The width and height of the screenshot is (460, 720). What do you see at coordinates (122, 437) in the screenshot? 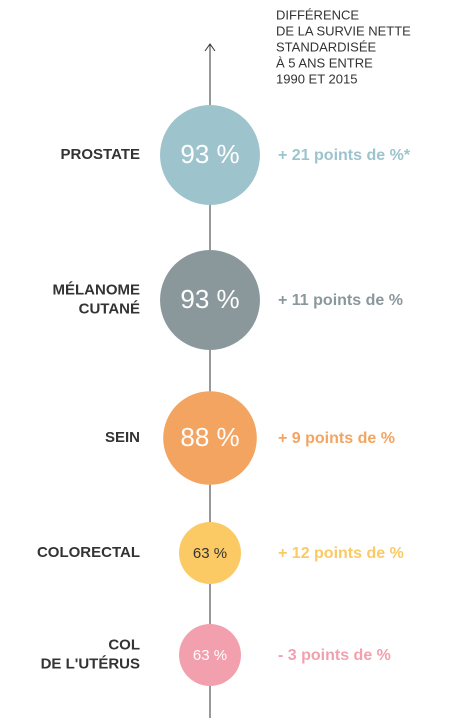
I see `category-label: SEIN` at bounding box center [122, 437].